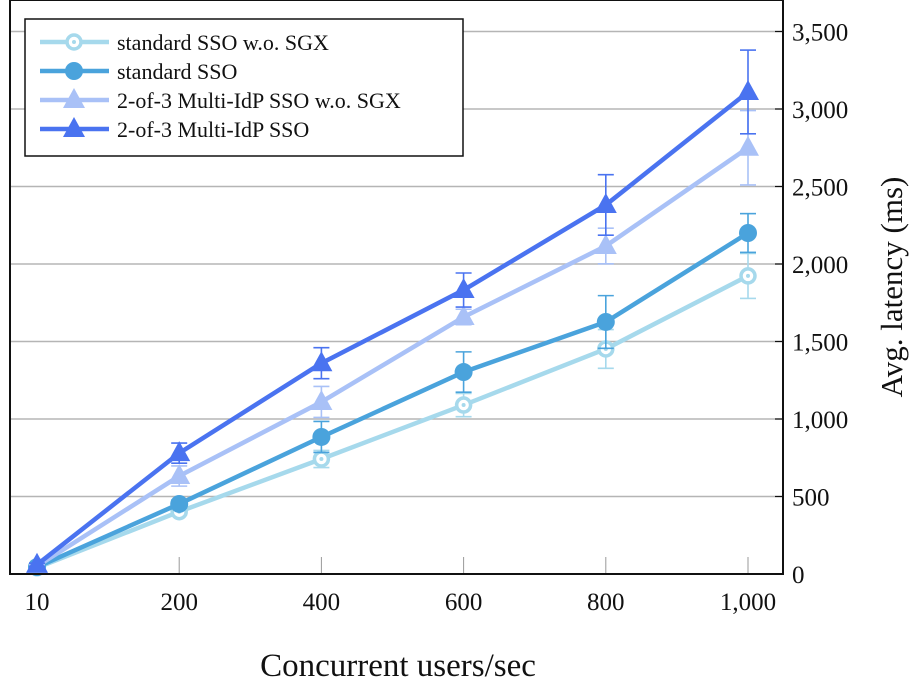  Describe the element at coordinates (179, 602) in the screenshot. I see `x-tick-label: 200` at that location.